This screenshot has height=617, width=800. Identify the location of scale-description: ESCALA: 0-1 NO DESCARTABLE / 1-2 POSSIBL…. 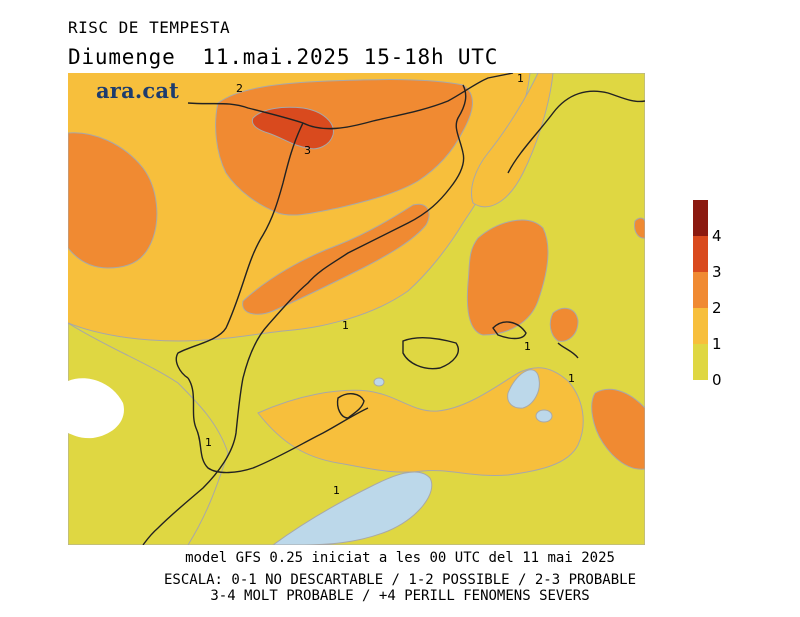
(399, 580).